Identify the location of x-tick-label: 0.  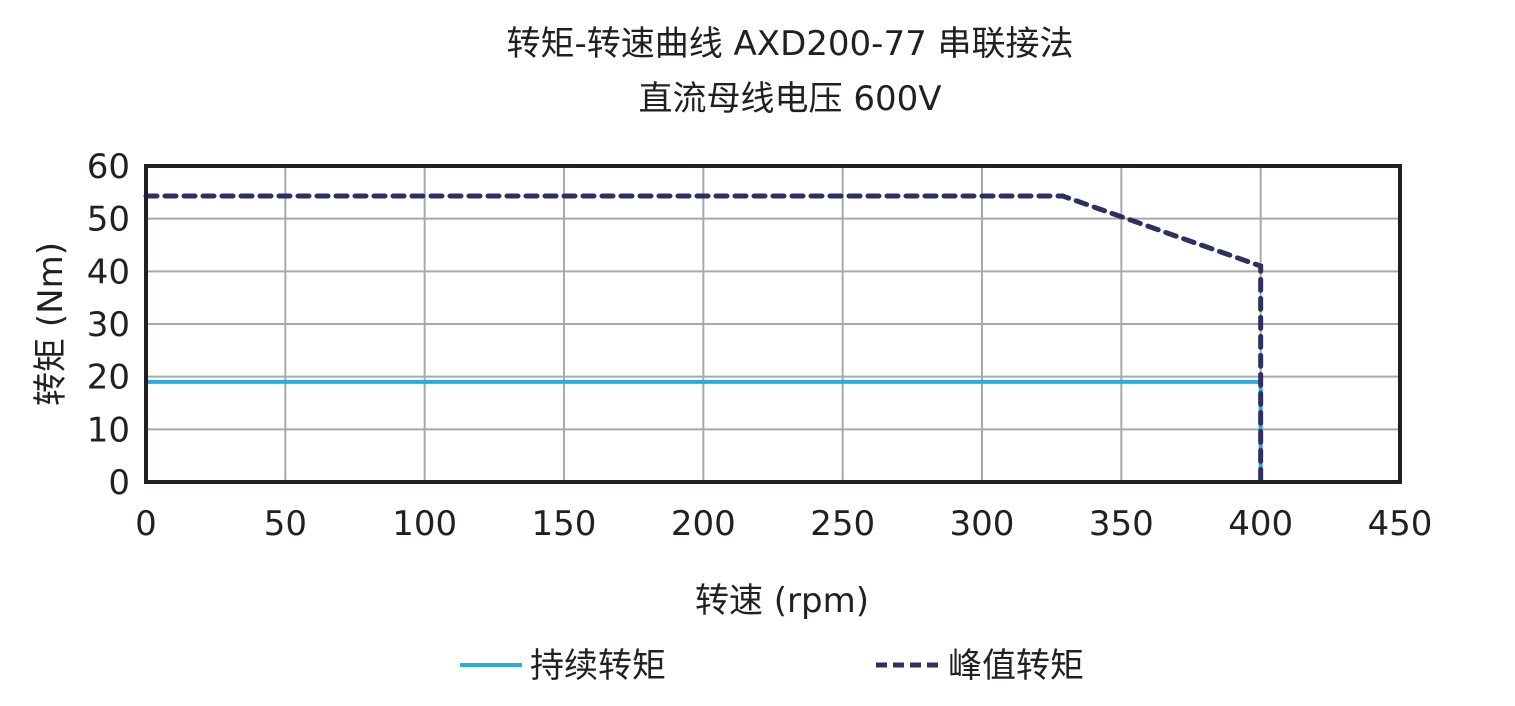
(146, 524).